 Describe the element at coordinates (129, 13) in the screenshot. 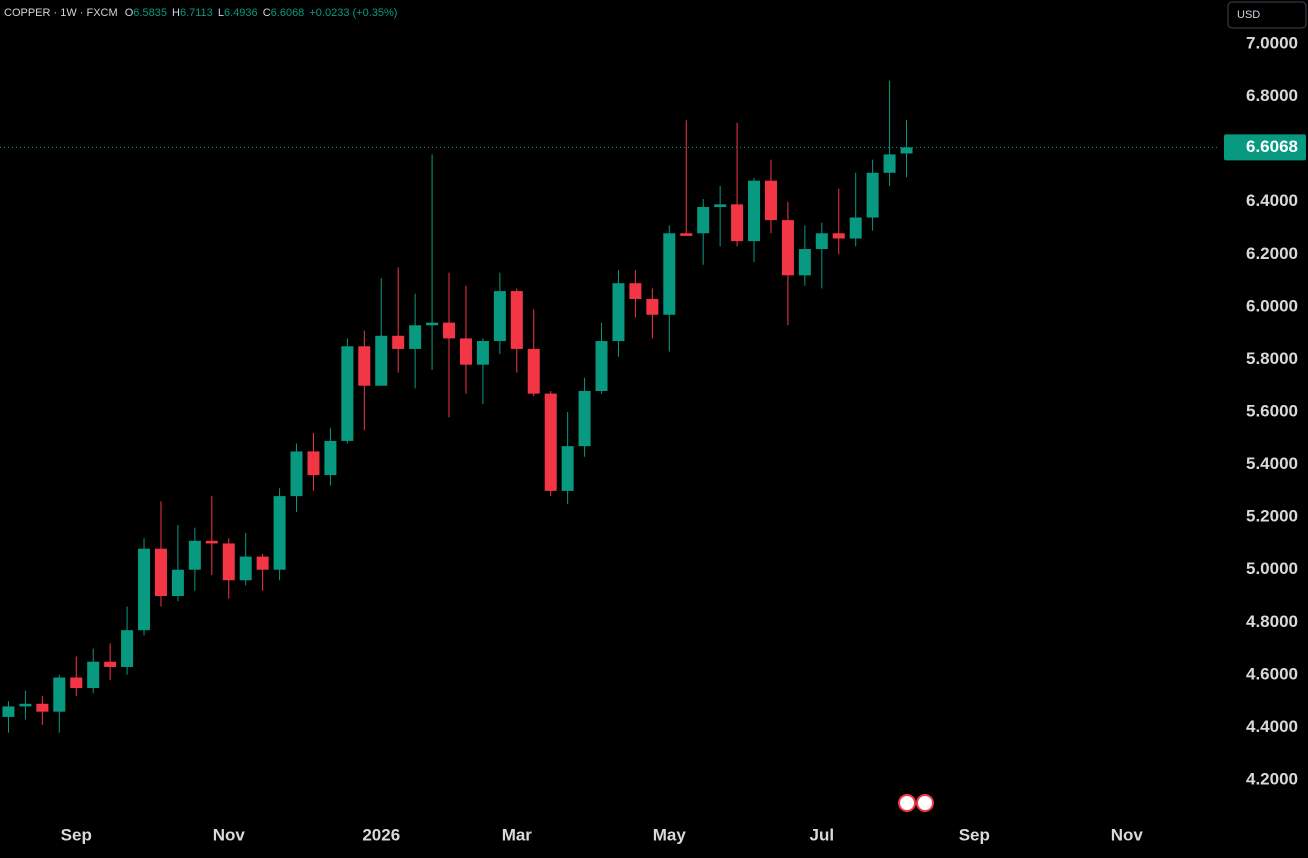

I see `open-label: O` at that location.